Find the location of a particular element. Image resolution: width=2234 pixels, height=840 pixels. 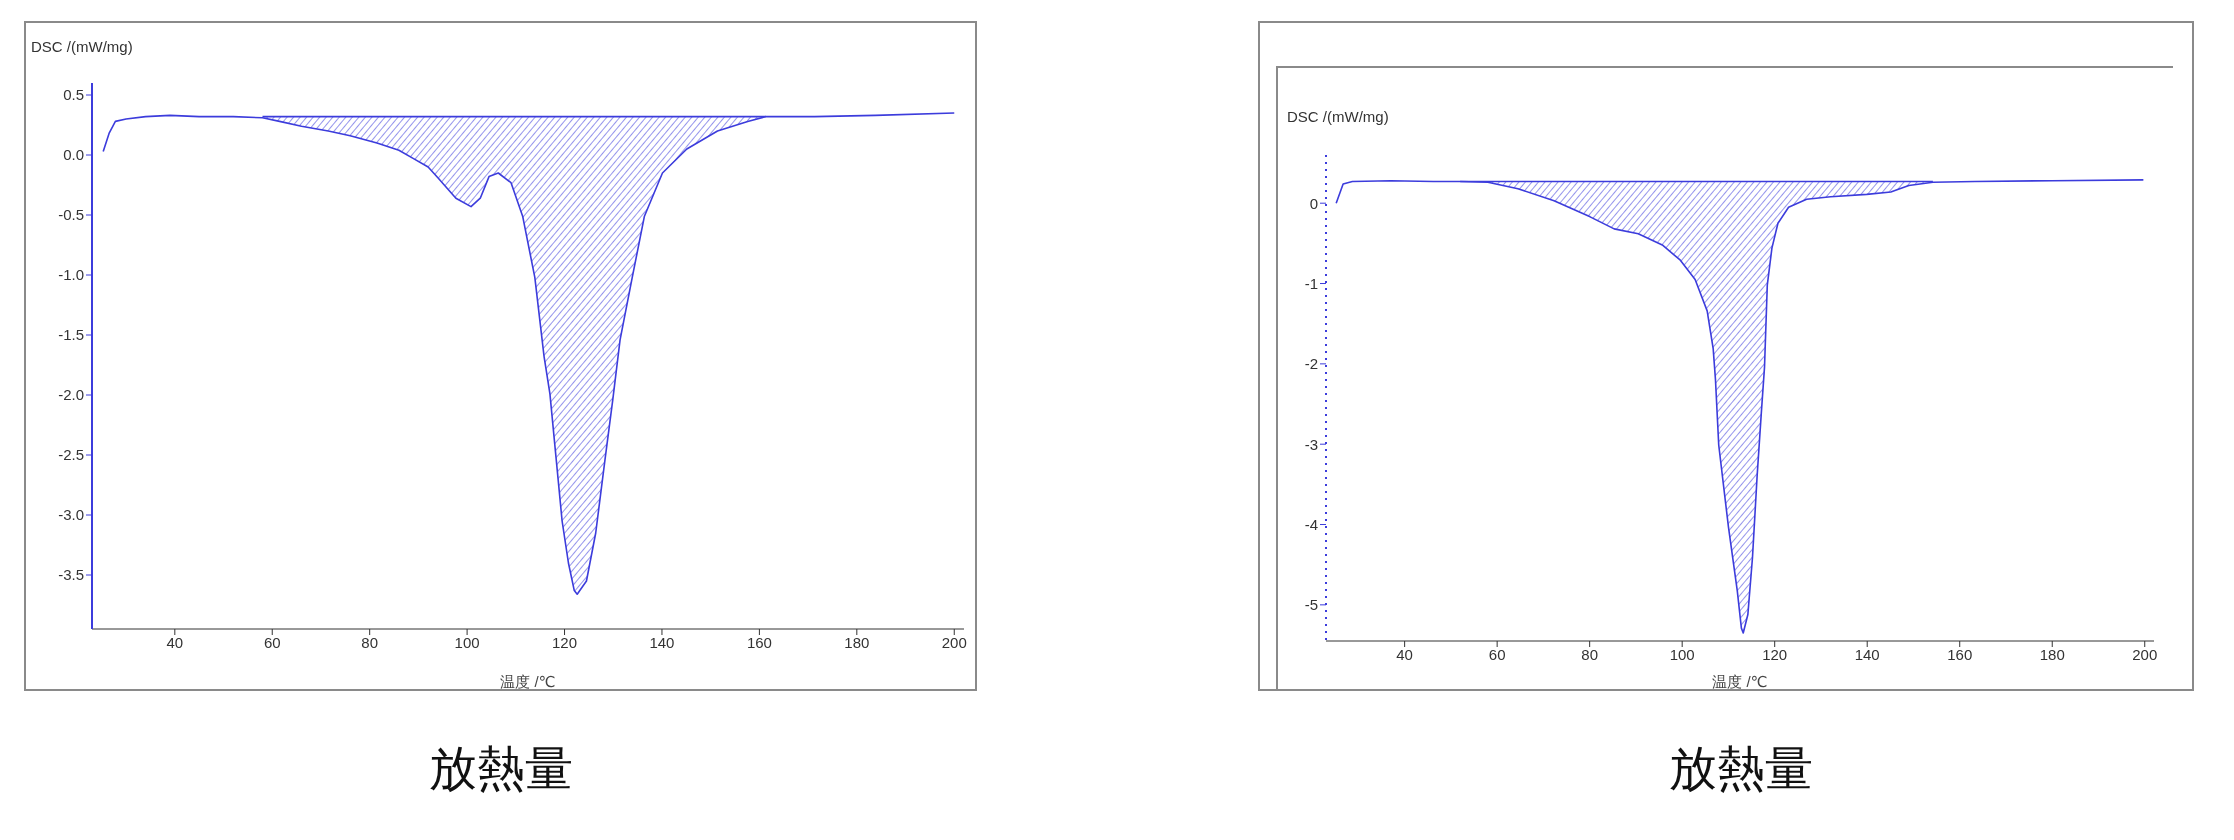

y-tick-label: -5 is located at coordinates (1311, 605).